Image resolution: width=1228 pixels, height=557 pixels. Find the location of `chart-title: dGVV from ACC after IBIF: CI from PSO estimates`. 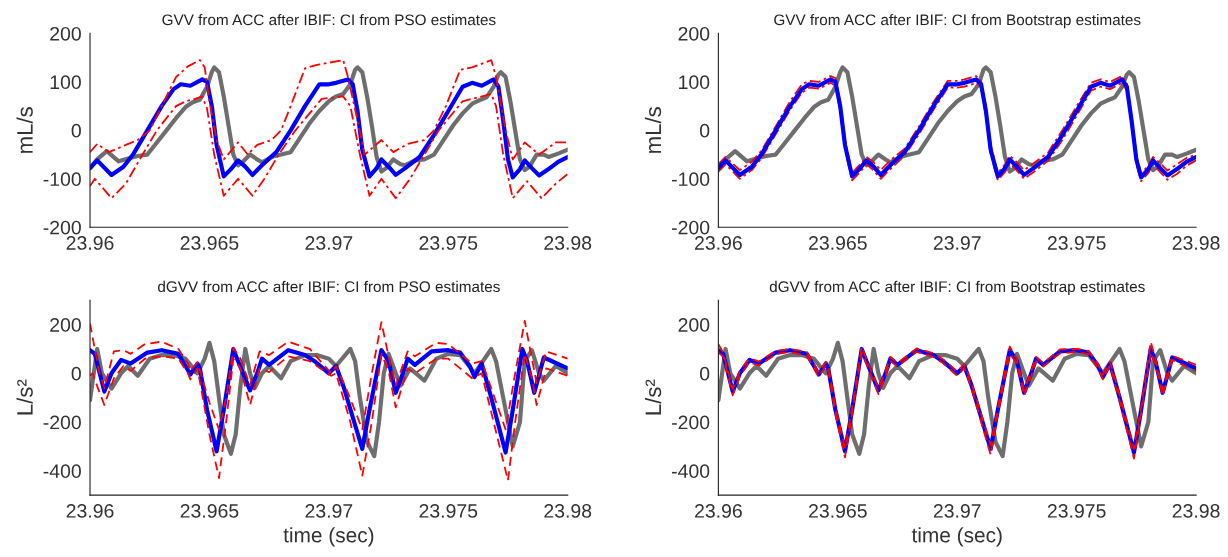

chart-title: dGVV from ACC after IBIF: CI from PSO estimates is located at coordinates (329, 286).